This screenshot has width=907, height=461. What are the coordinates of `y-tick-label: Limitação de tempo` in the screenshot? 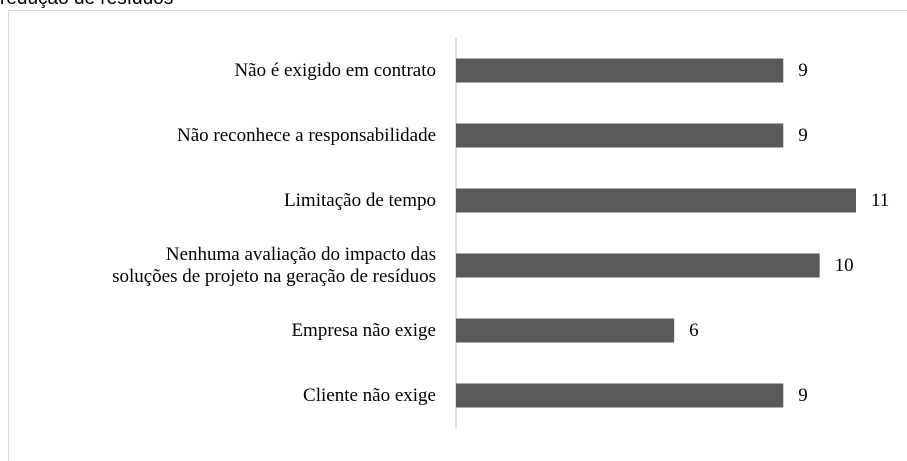 It's located at (360, 200).